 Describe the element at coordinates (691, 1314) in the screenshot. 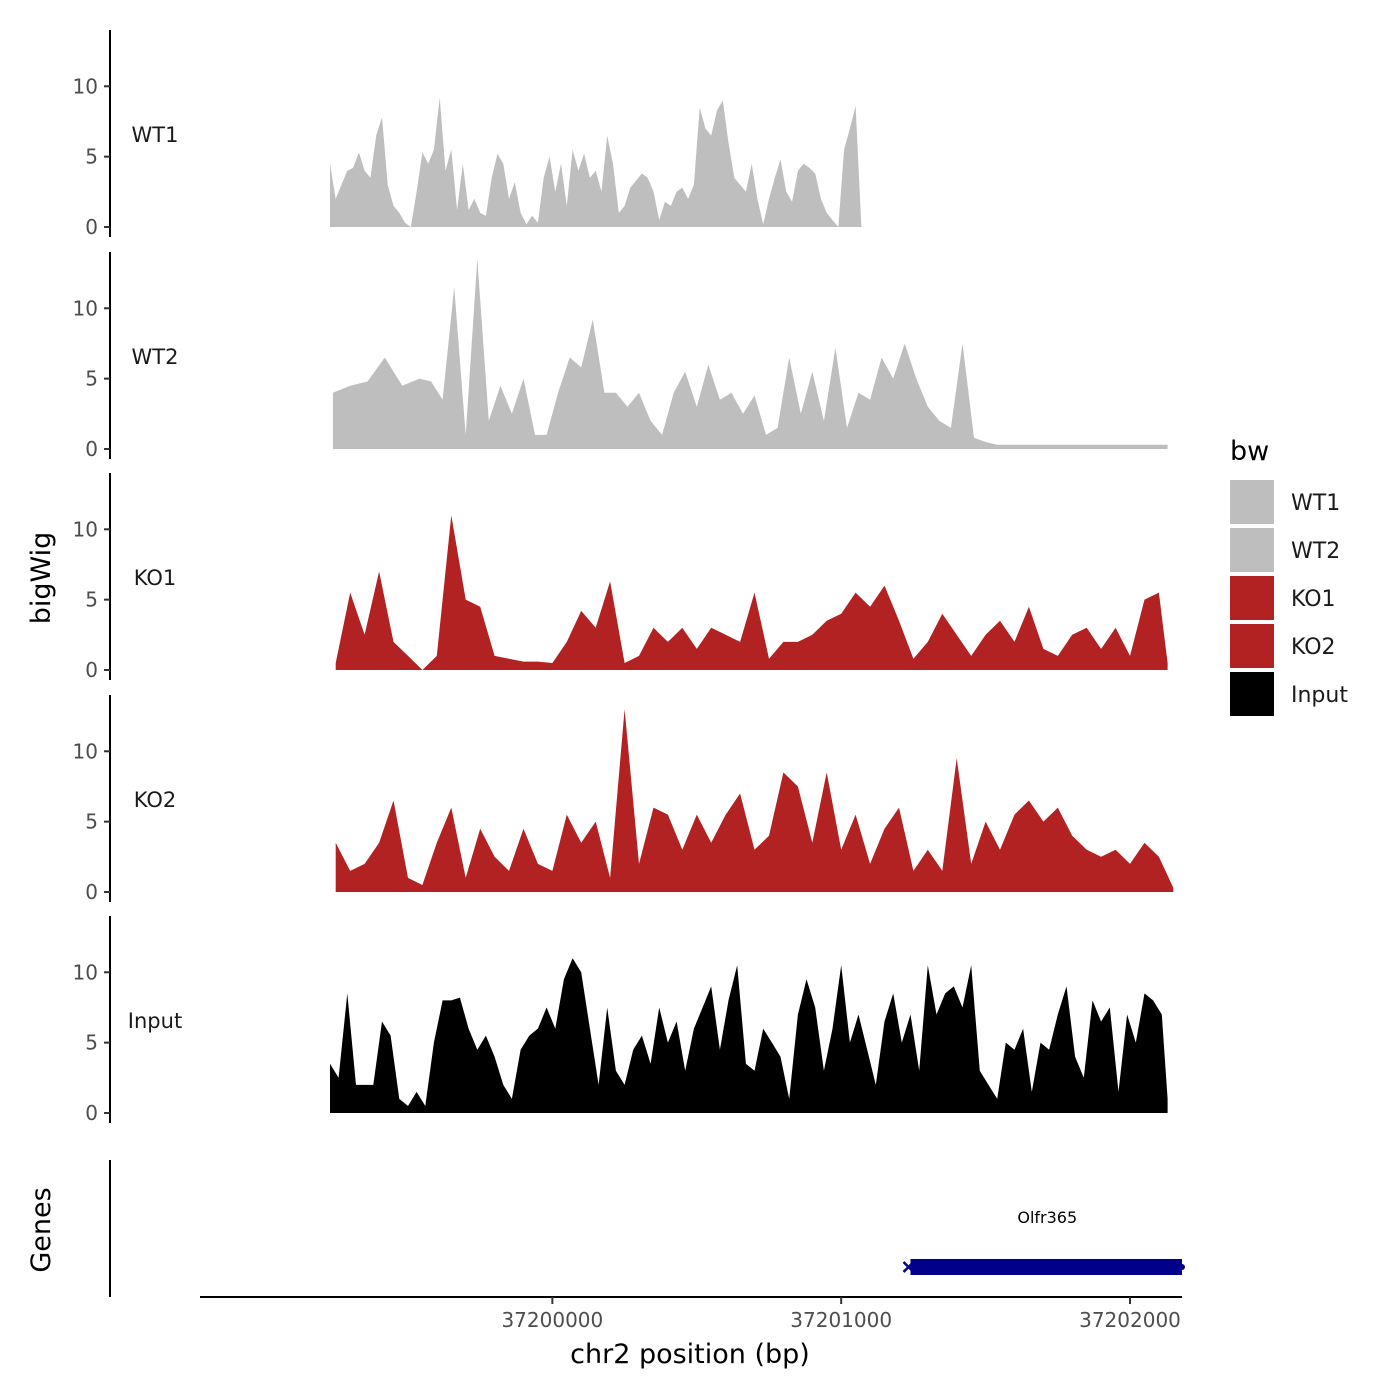

I see `x-axis: 37200000 37201000 37202000` at that location.